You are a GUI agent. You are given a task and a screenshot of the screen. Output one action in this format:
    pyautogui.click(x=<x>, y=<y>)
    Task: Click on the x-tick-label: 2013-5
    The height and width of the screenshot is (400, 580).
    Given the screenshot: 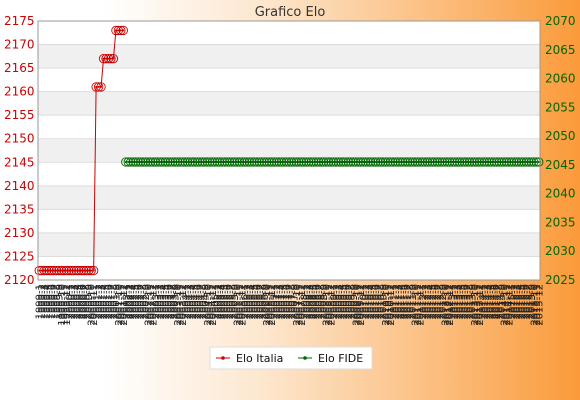 What is the action you would take?
    pyautogui.click(x=463, y=301)
    